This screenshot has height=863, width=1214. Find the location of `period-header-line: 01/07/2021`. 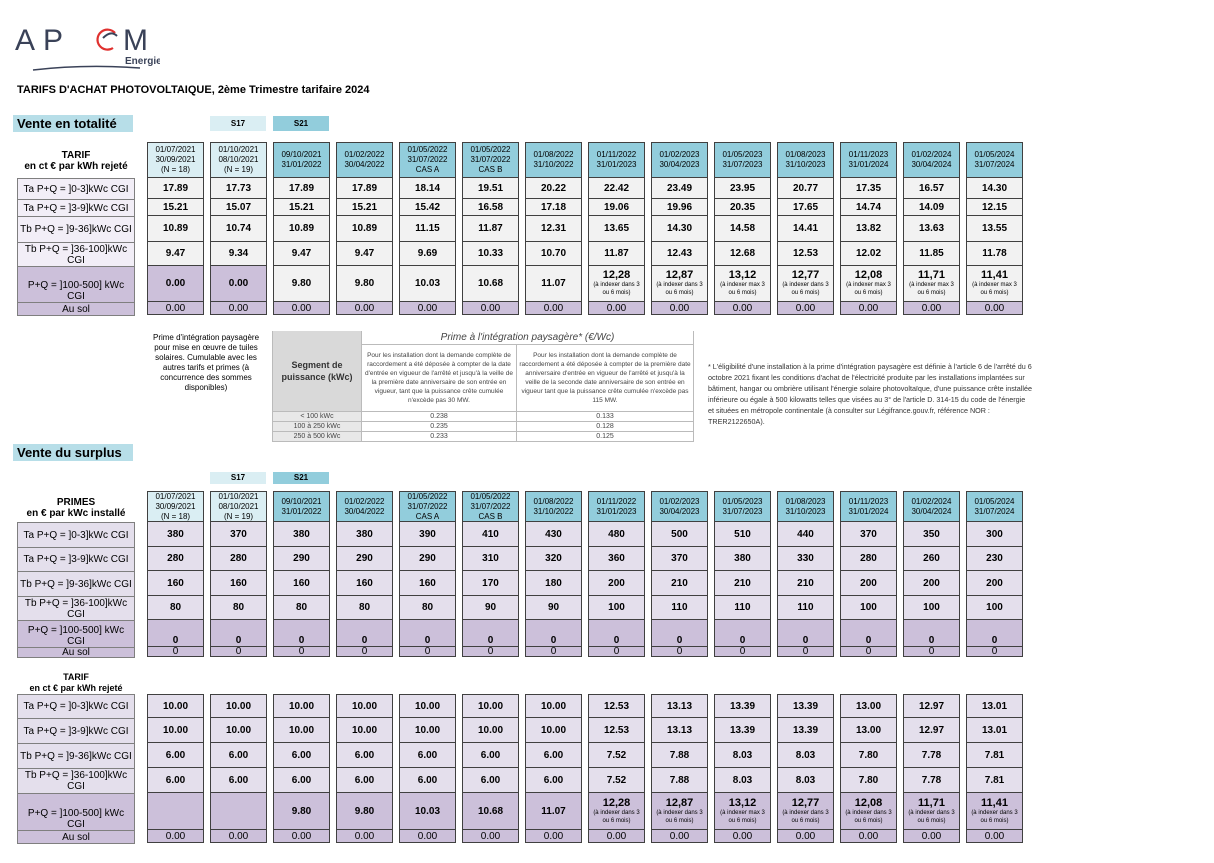

period-header-line: 01/07/2021 is located at coordinates (175, 496).